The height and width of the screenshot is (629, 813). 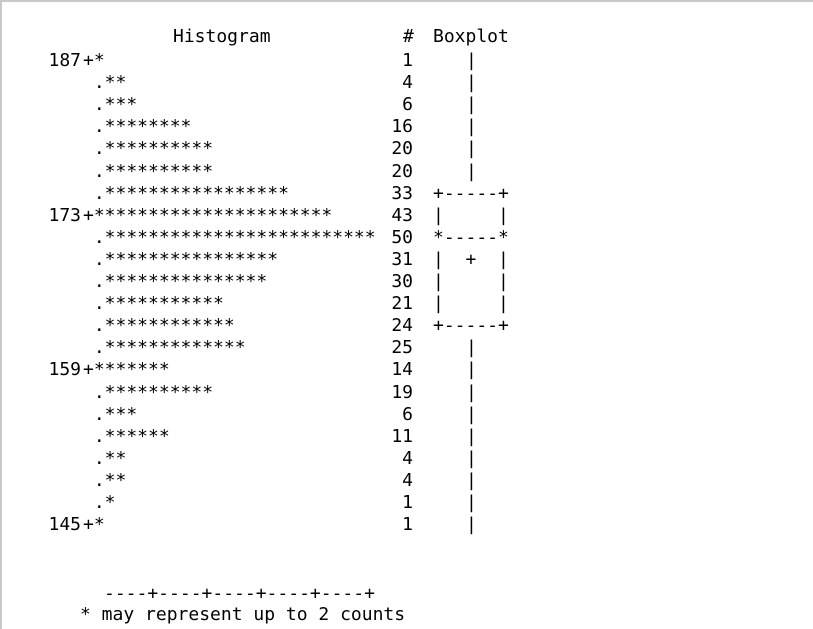 What do you see at coordinates (186, 193) in the screenshot?
I see `histogram-bar: .*****************` at bounding box center [186, 193].